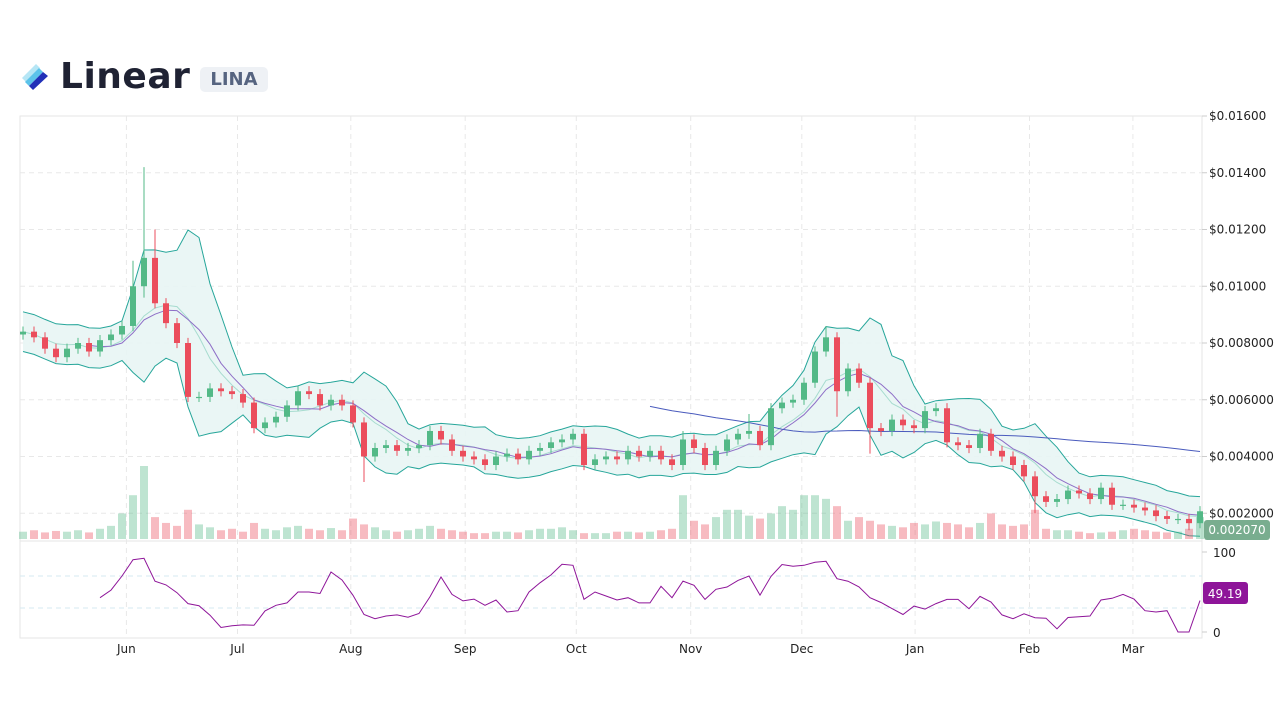 This screenshot has height=720, width=1280. I want to click on x-tick-label: Dec, so click(801, 649).